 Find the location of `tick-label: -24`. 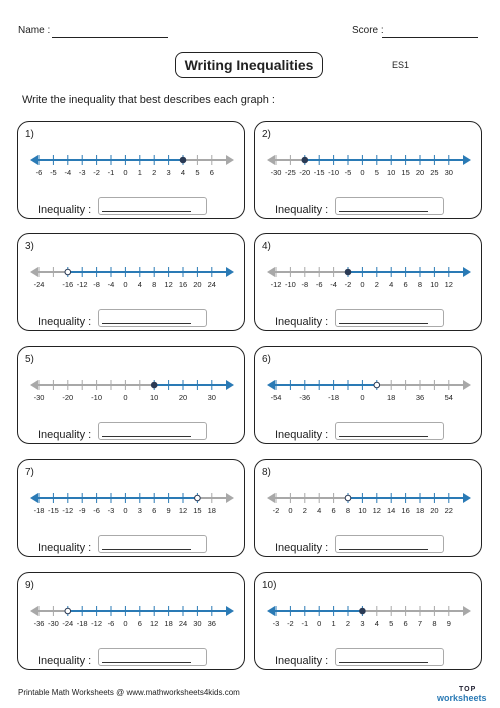

tick-label: -24 is located at coordinates (39, 284).